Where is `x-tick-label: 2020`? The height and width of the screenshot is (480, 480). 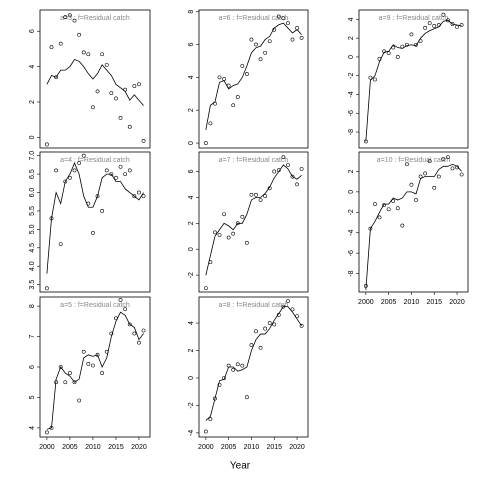
x-tick-label: 2020 is located at coordinates (139, 447).